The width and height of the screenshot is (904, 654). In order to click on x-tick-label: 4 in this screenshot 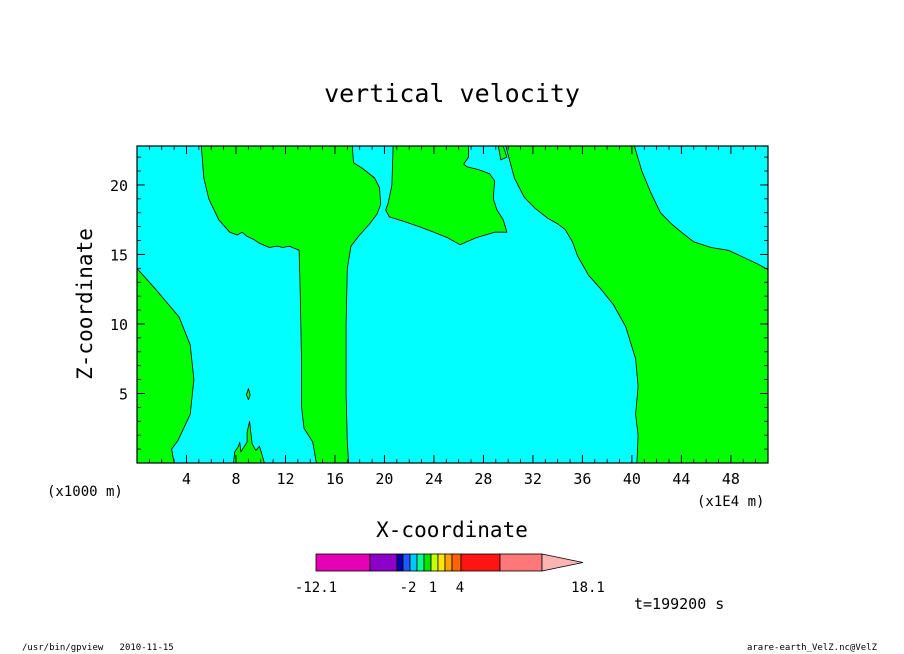, I will do `click(186, 479)`.